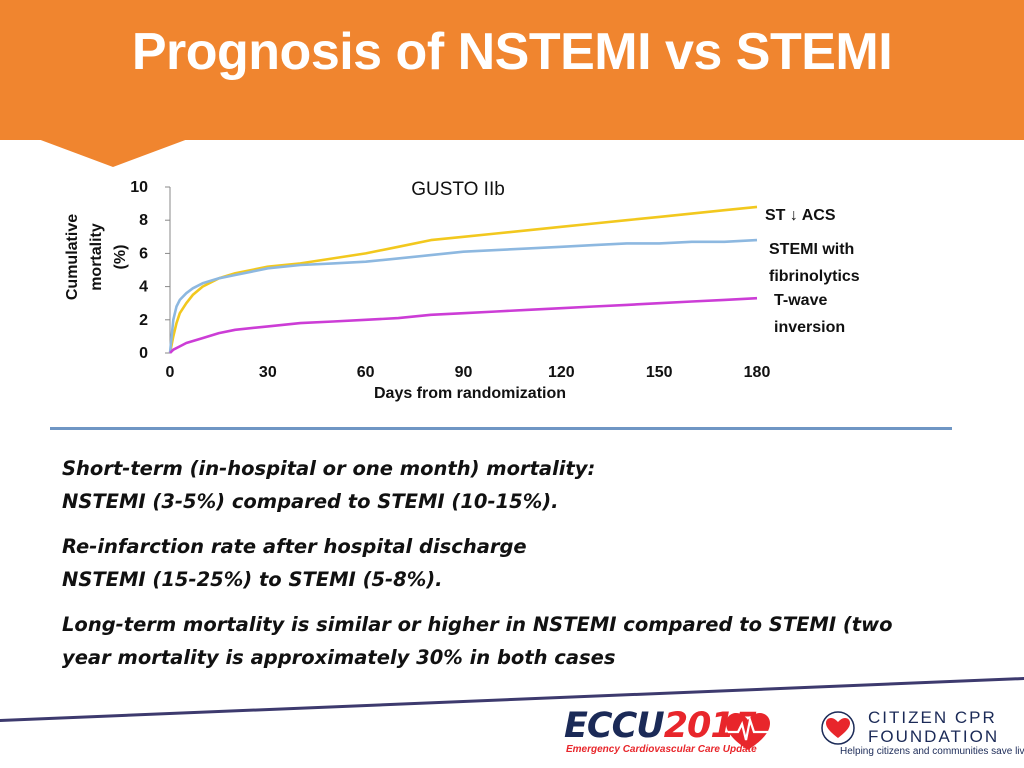 Image resolution: width=1024 pixels, height=768 pixels. What do you see at coordinates (252, 579) in the screenshot?
I see `bullet-line: NSTEMI (15-25%) to STEMI (5-8%).` at bounding box center [252, 579].